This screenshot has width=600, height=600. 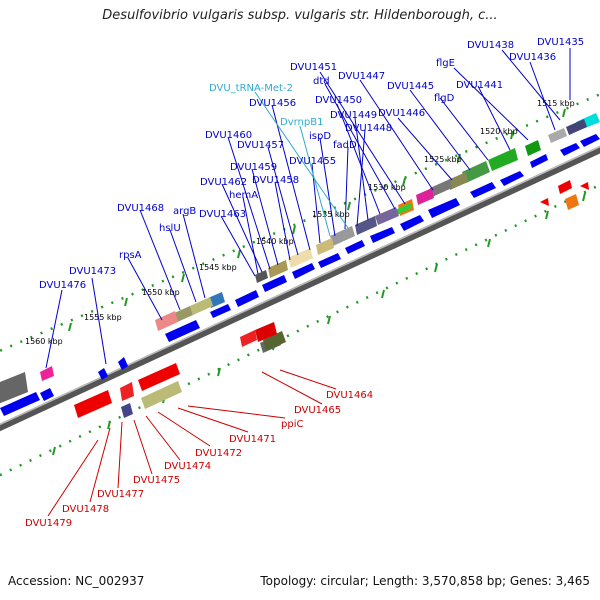 I want to click on scale-label: 1545 kbp, so click(x=218, y=267).